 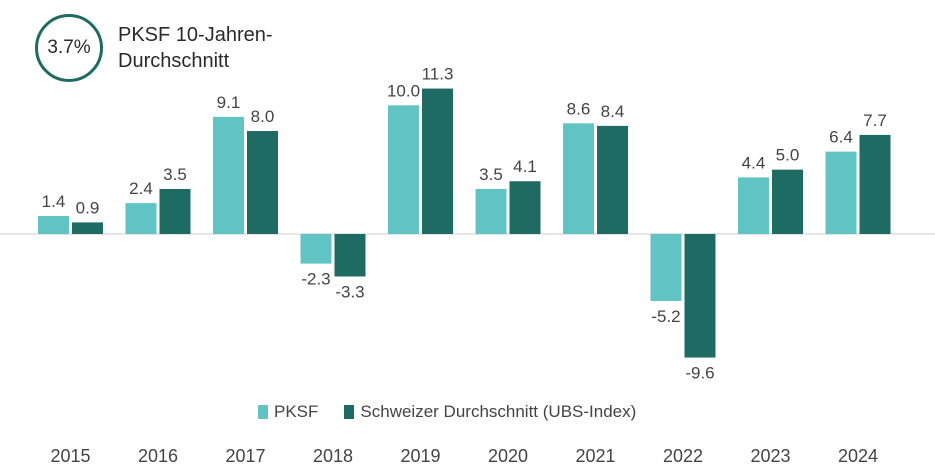 What do you see at coordinates (296, 411) in the screenshot?
I see `legend-label-pksf: PKSF` at bounding box center [296, 411].